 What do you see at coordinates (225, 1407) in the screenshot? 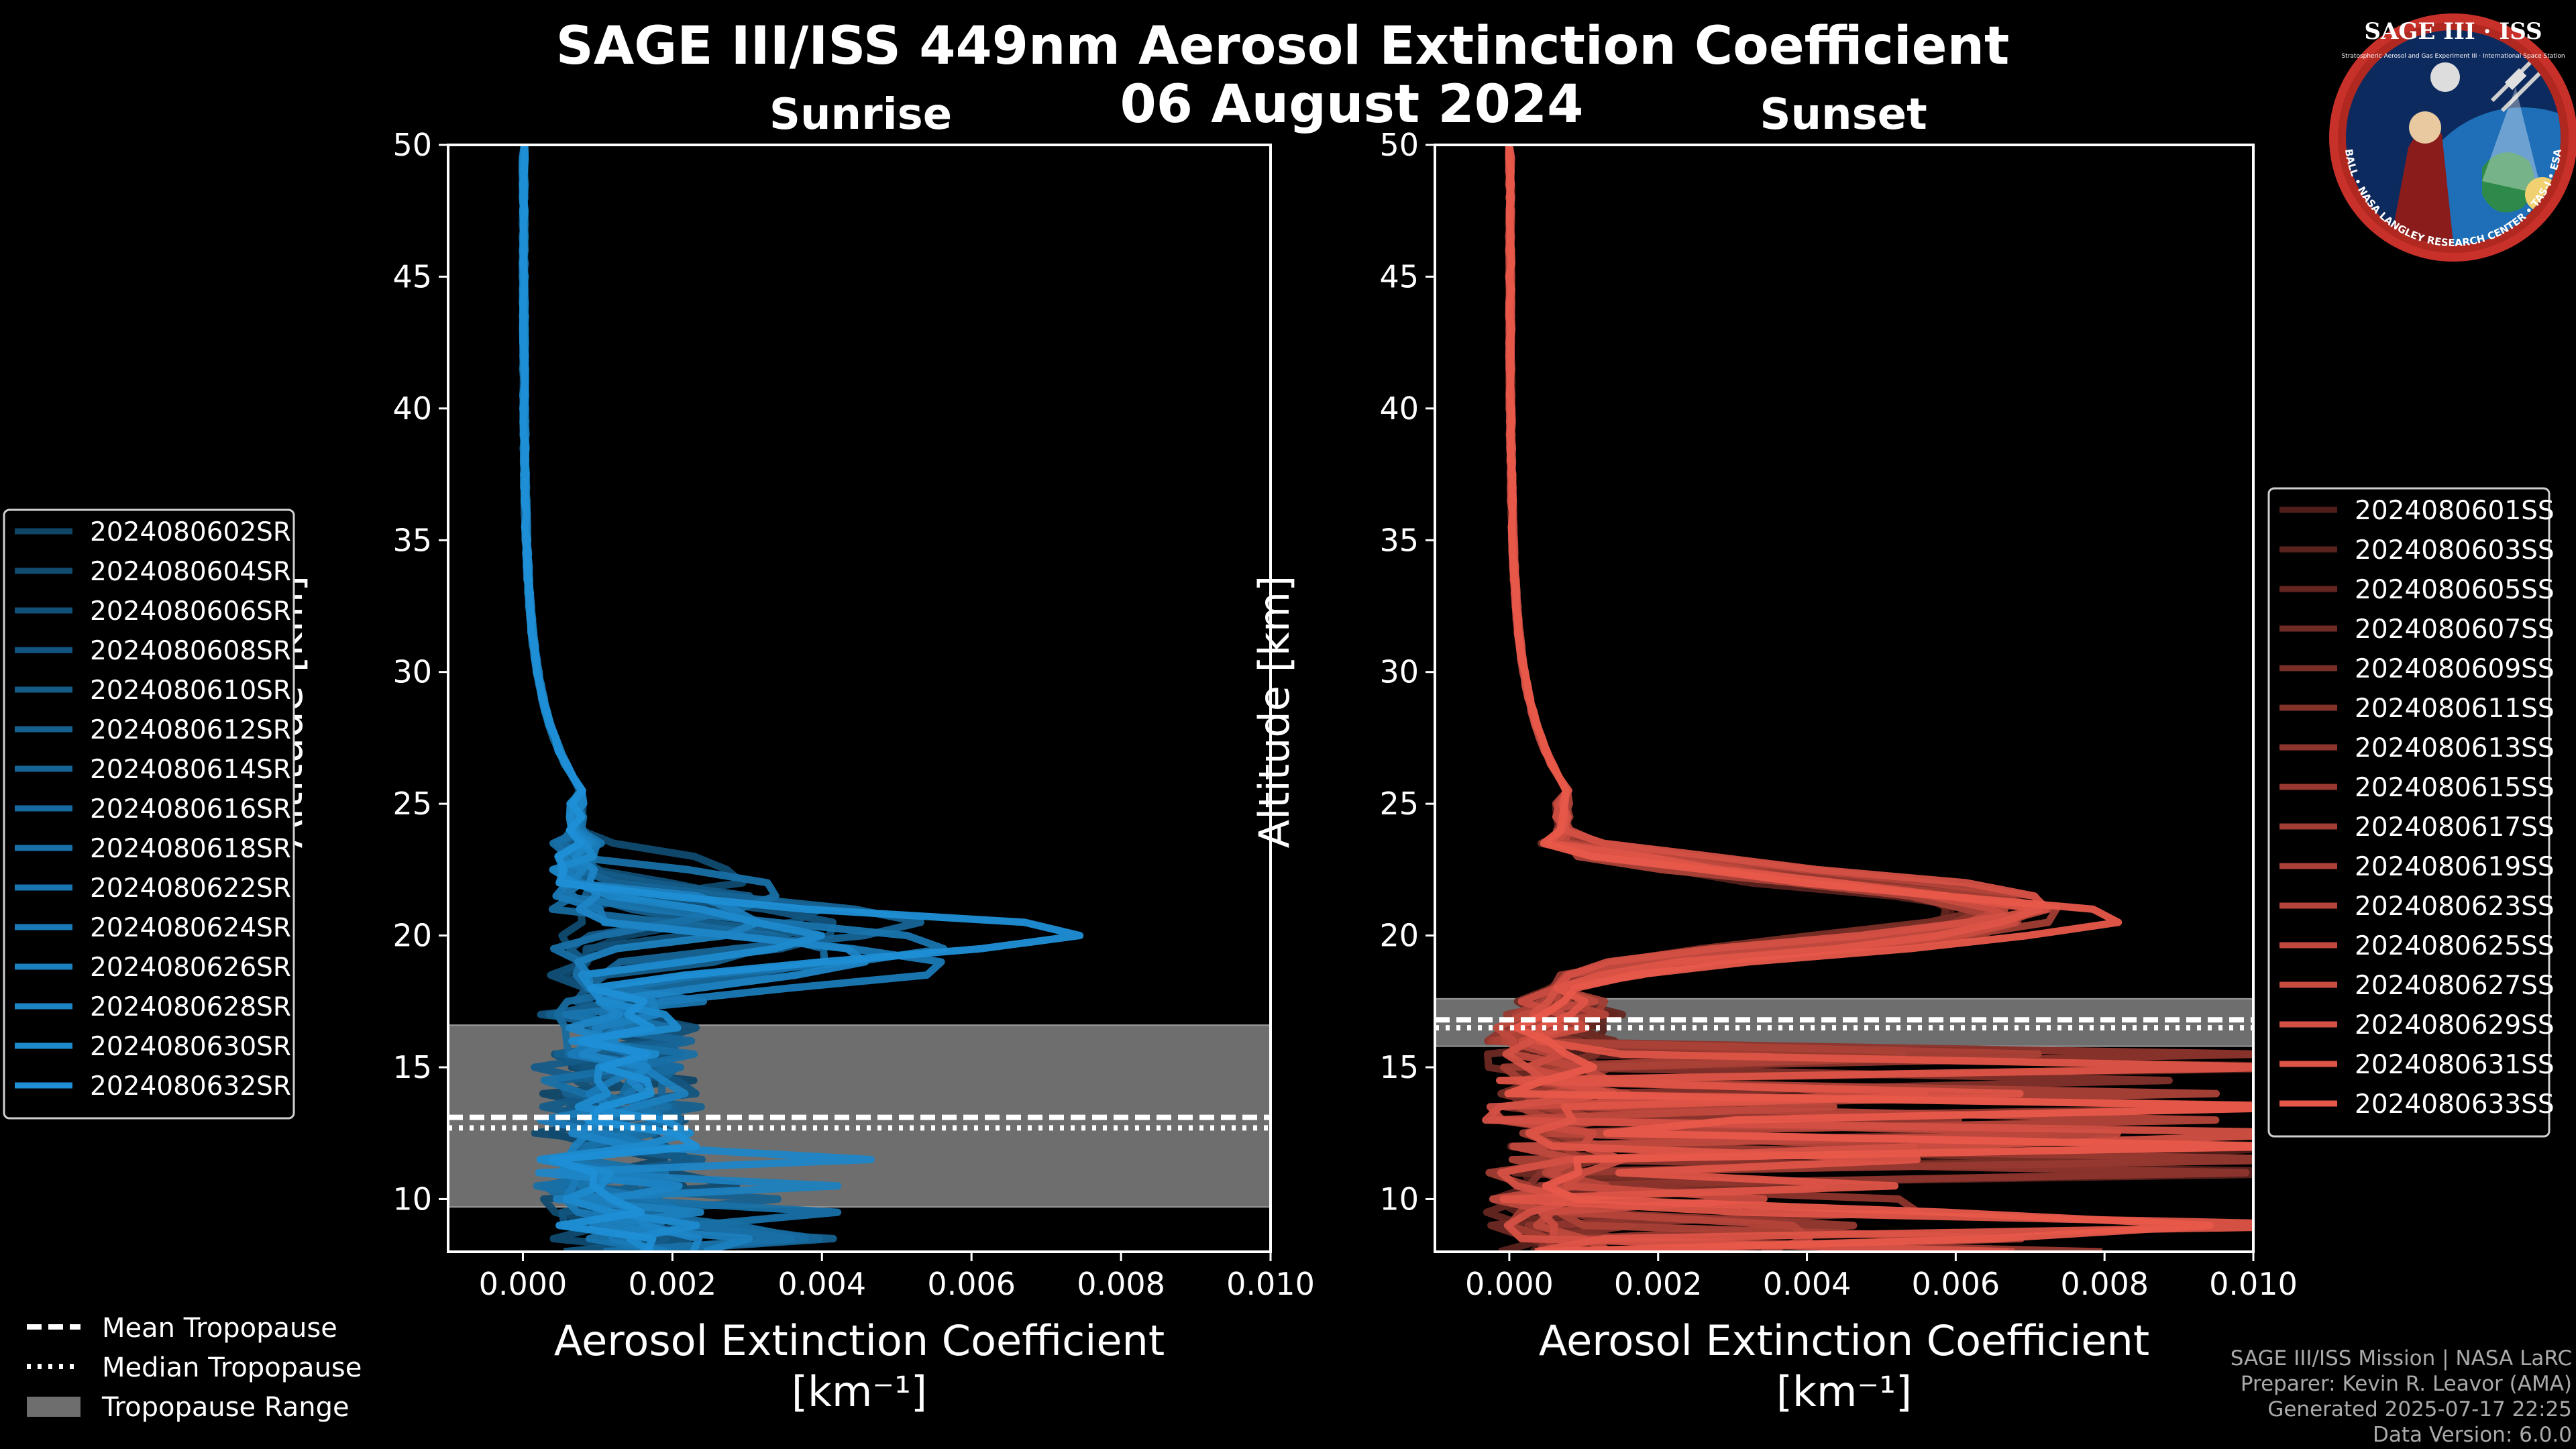
I see `tropopause-range-label: Tropopause Range` at bounding box center [225, 1407].